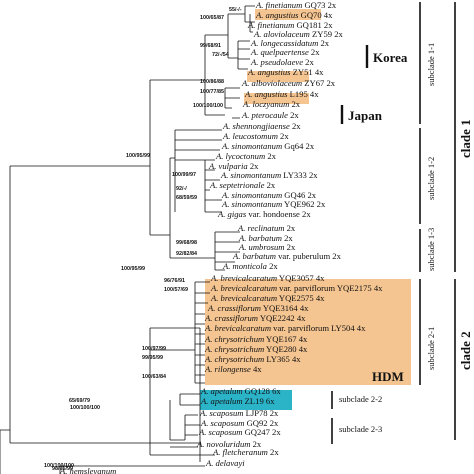 The image size is (474, 474). Describe the element at coordinates (245, 452) in the screenshot. I see `taxon-label: A. fletcheranum 2x` at that location.